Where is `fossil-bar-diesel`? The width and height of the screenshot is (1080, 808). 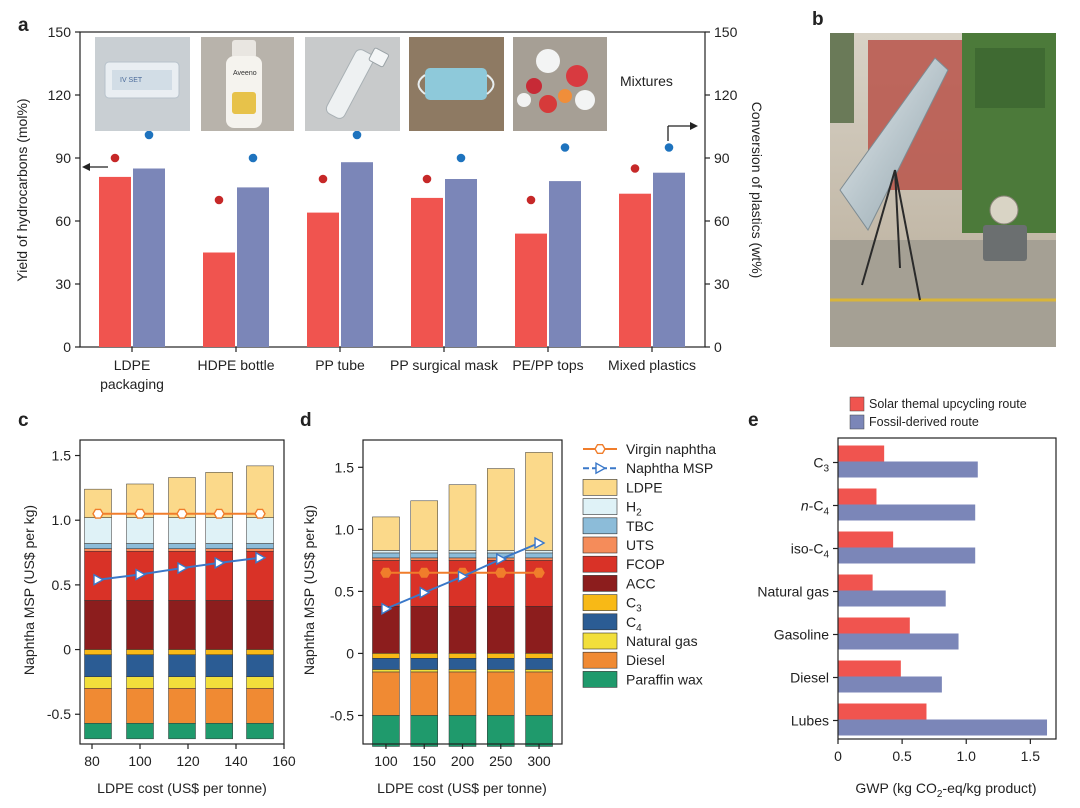
fossil-bar-diesel is located at coordinates (890, 684).